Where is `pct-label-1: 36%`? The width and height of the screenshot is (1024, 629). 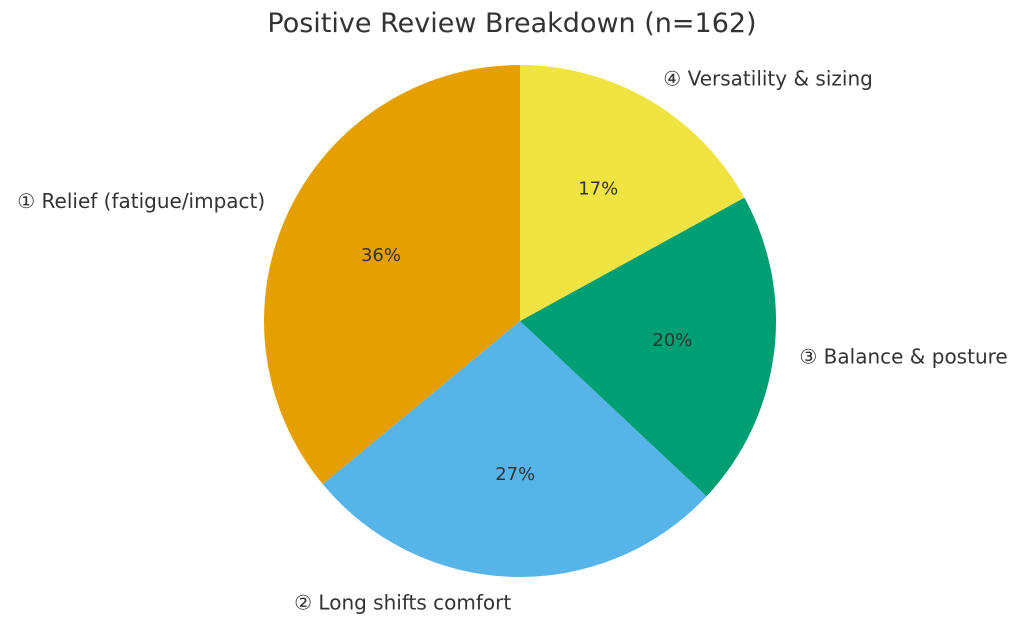
pct-label-1: 36% is located at coordinates (381, 255).